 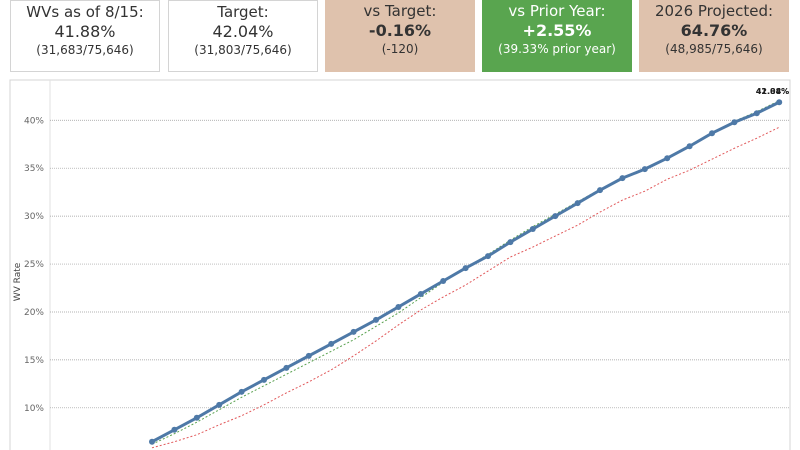 What do you see at coordinates (714, 11) in the screenshot?
I see `card-title: 2026 Projected:` at bounding box center [714, 11].